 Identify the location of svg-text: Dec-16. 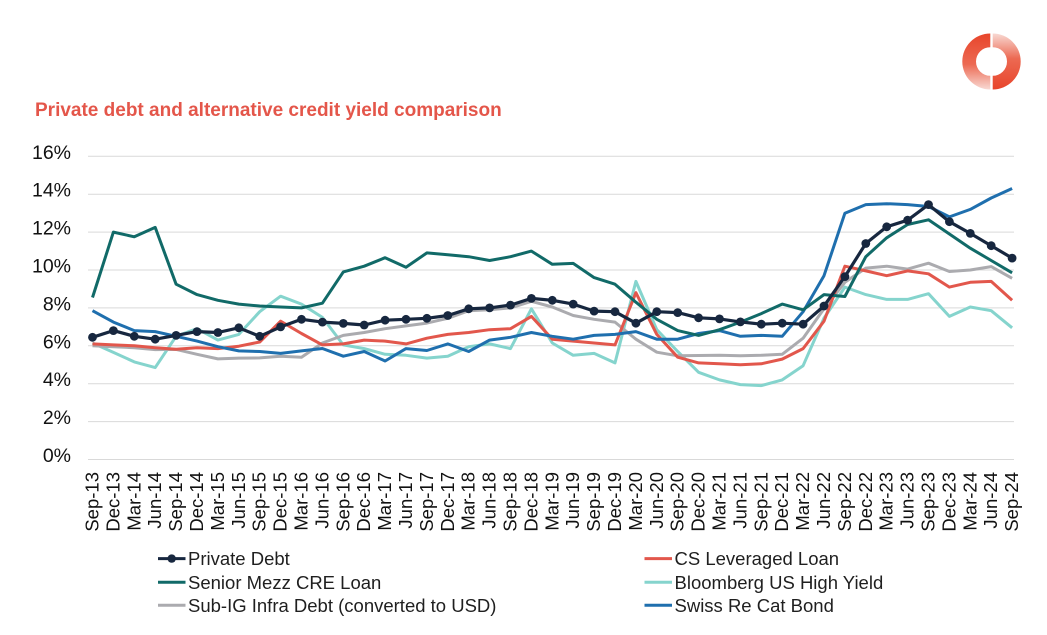
(363, 502).